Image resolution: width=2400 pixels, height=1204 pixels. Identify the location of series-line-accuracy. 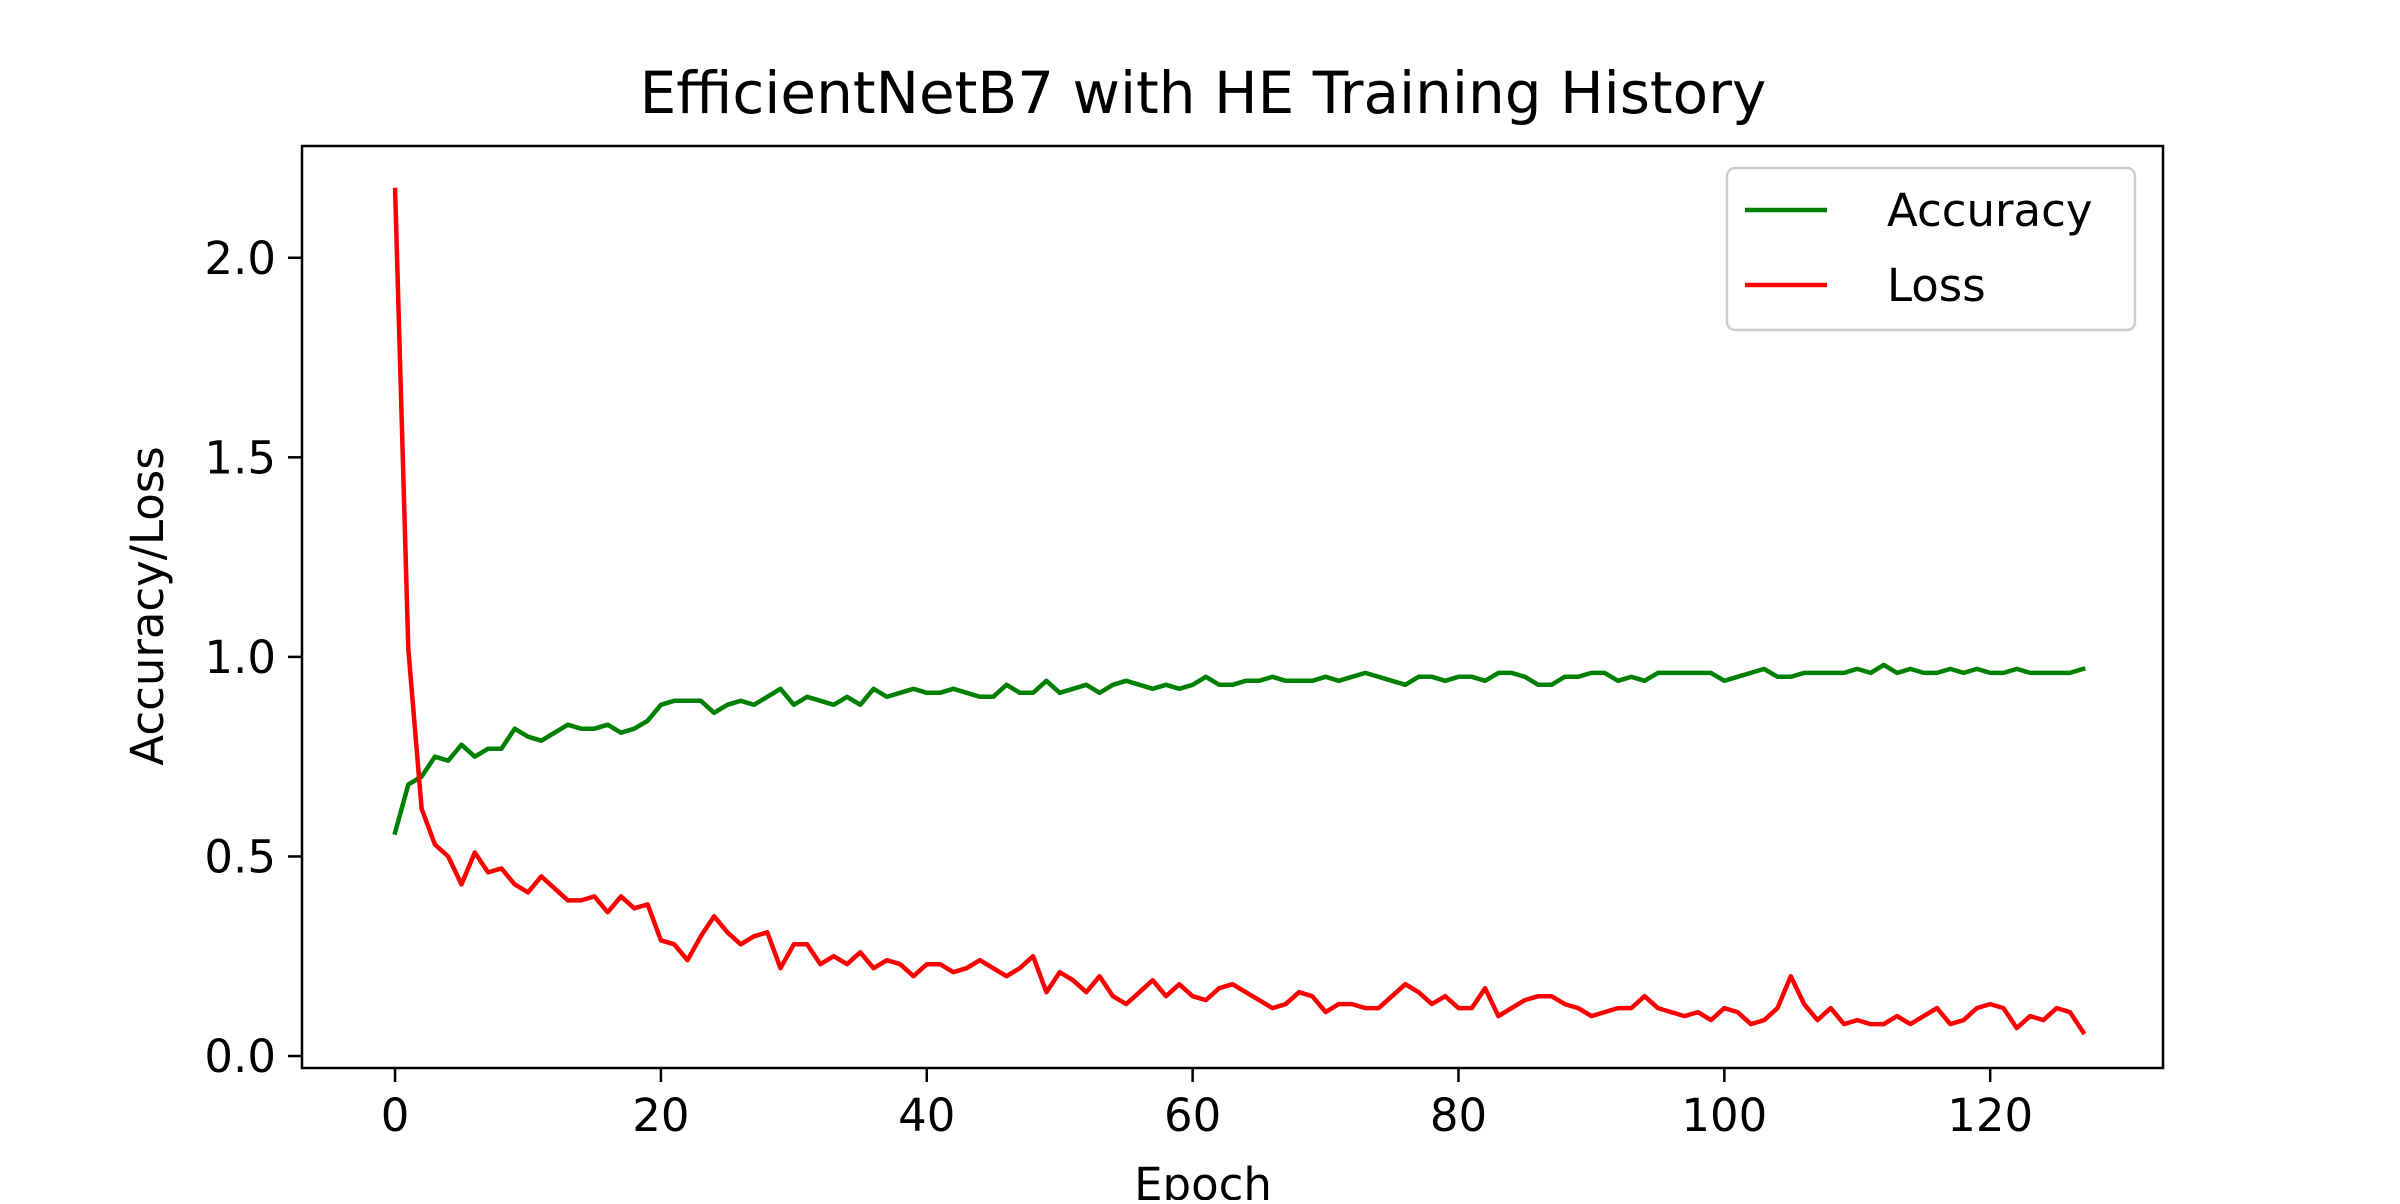
(1239, 749).